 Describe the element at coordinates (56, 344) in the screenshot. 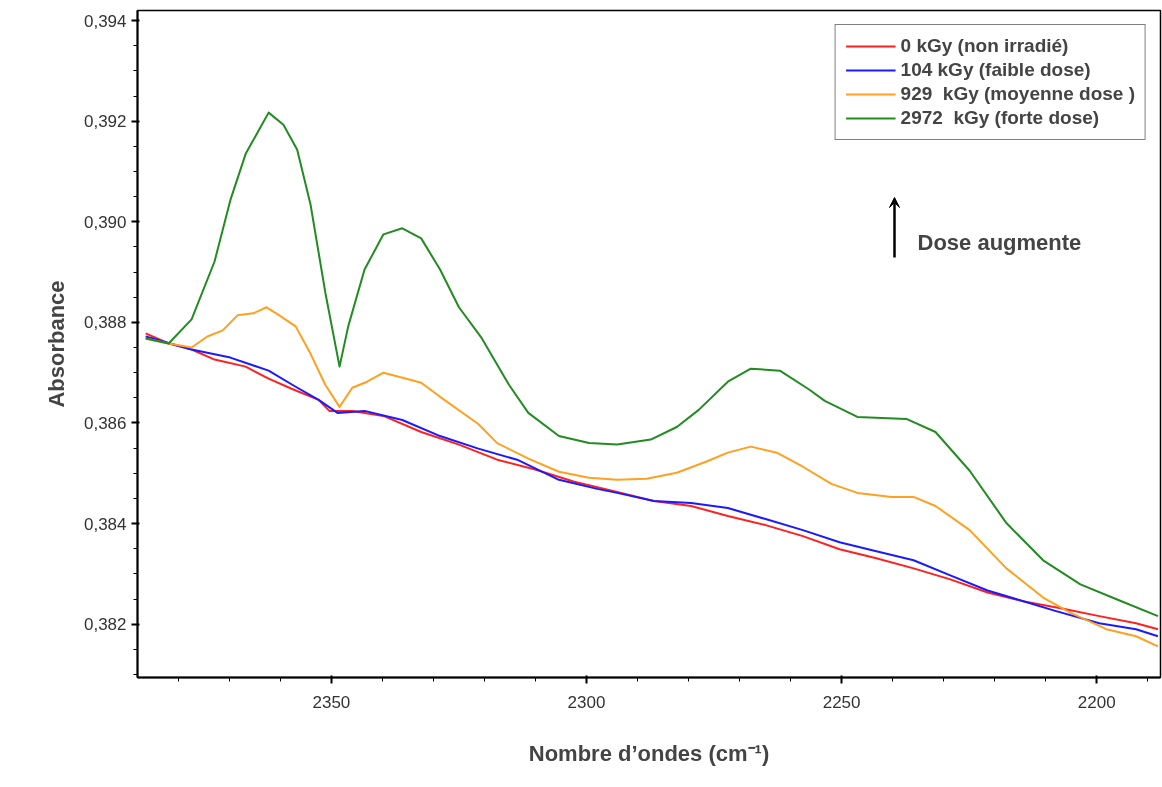

I see `y-axis-title: Absorbance` at that location.